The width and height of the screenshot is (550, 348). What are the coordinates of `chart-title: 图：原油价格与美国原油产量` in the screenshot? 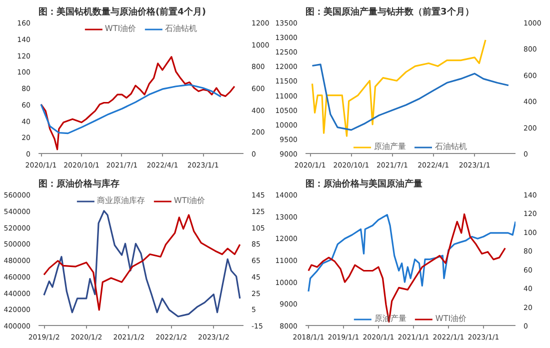 It's located at (364, 184).